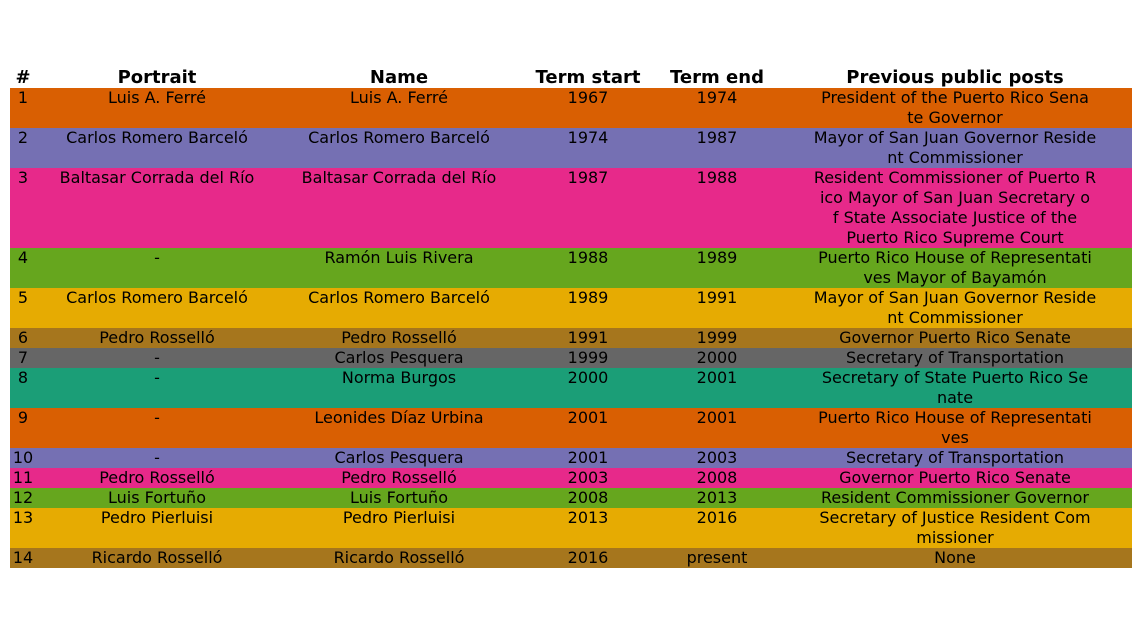  What do you see at coordinates (23, 557) in the screenshot?
I see `cell-number: 14` at bounding box center [23, 557].